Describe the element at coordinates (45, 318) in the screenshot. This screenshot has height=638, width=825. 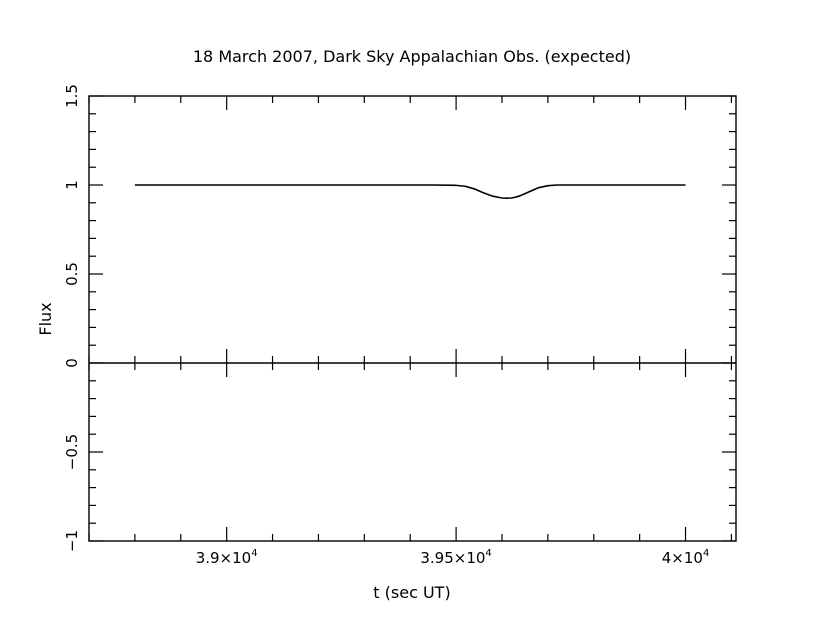
I see `y-axis-label: Flux` at that location.